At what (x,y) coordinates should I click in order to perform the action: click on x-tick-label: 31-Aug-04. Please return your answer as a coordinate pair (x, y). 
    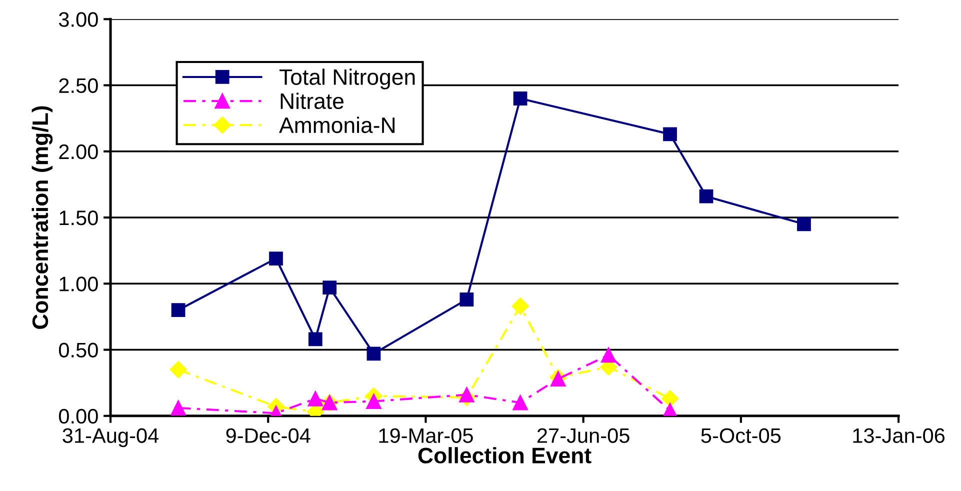
    Looking at the image, I should click on (110, 438).